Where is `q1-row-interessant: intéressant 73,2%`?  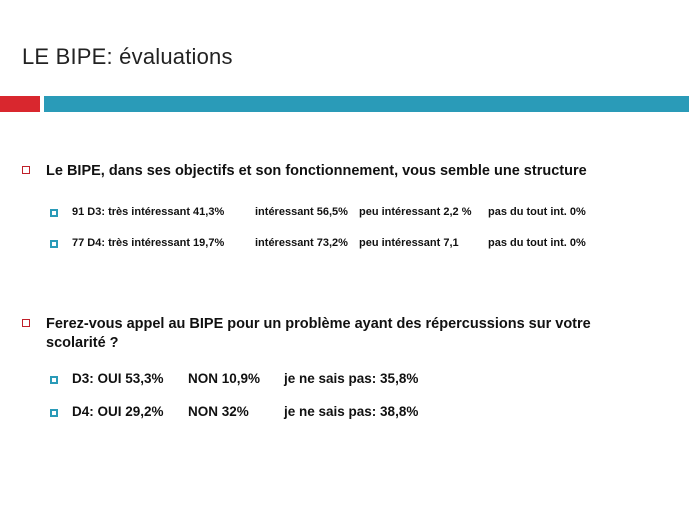
q1-row-interessant: intéressant 73,2% is located at coordinates (301, 243).